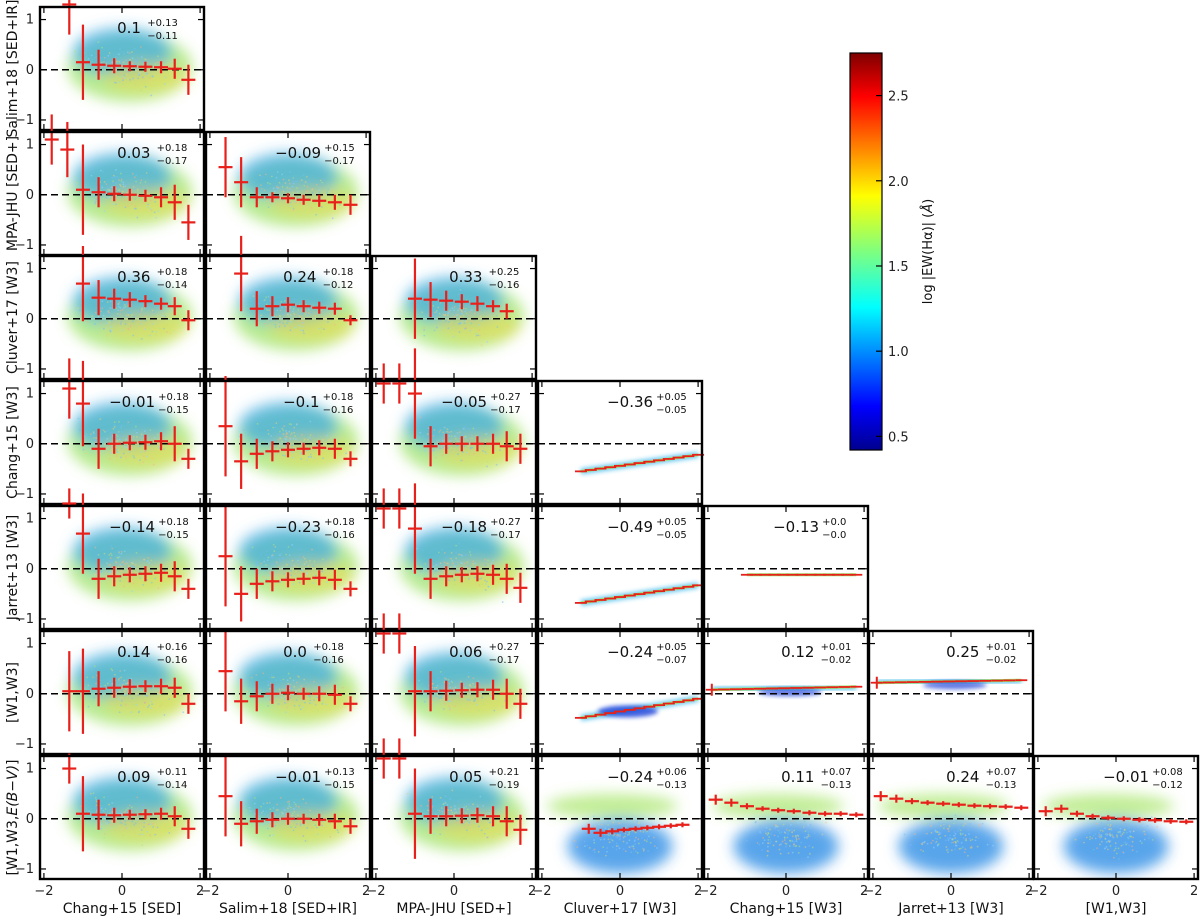 The image size is (1200, 919). I want to click on colorbar-tick-label: 2.0, so click(898, 182).